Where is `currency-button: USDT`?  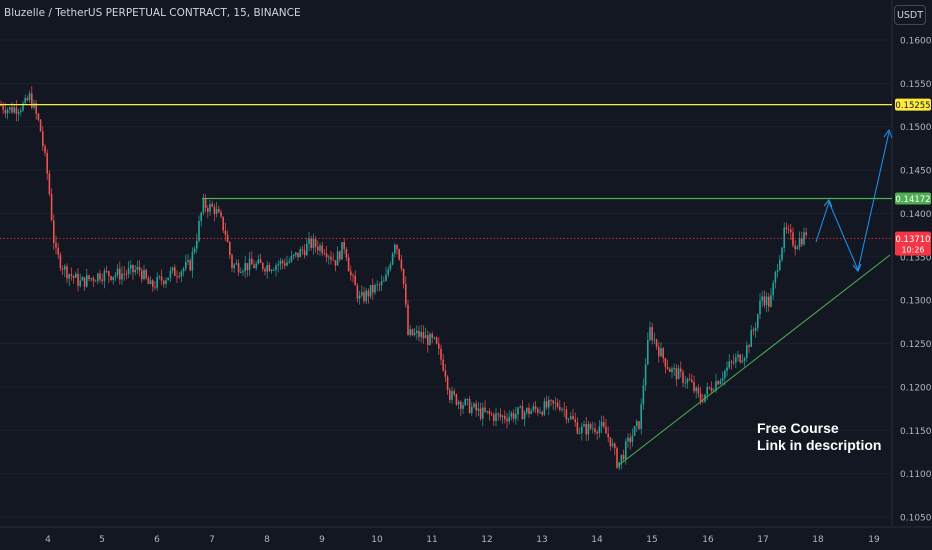 currency-button: USDT is located at coordinates (910, 15).